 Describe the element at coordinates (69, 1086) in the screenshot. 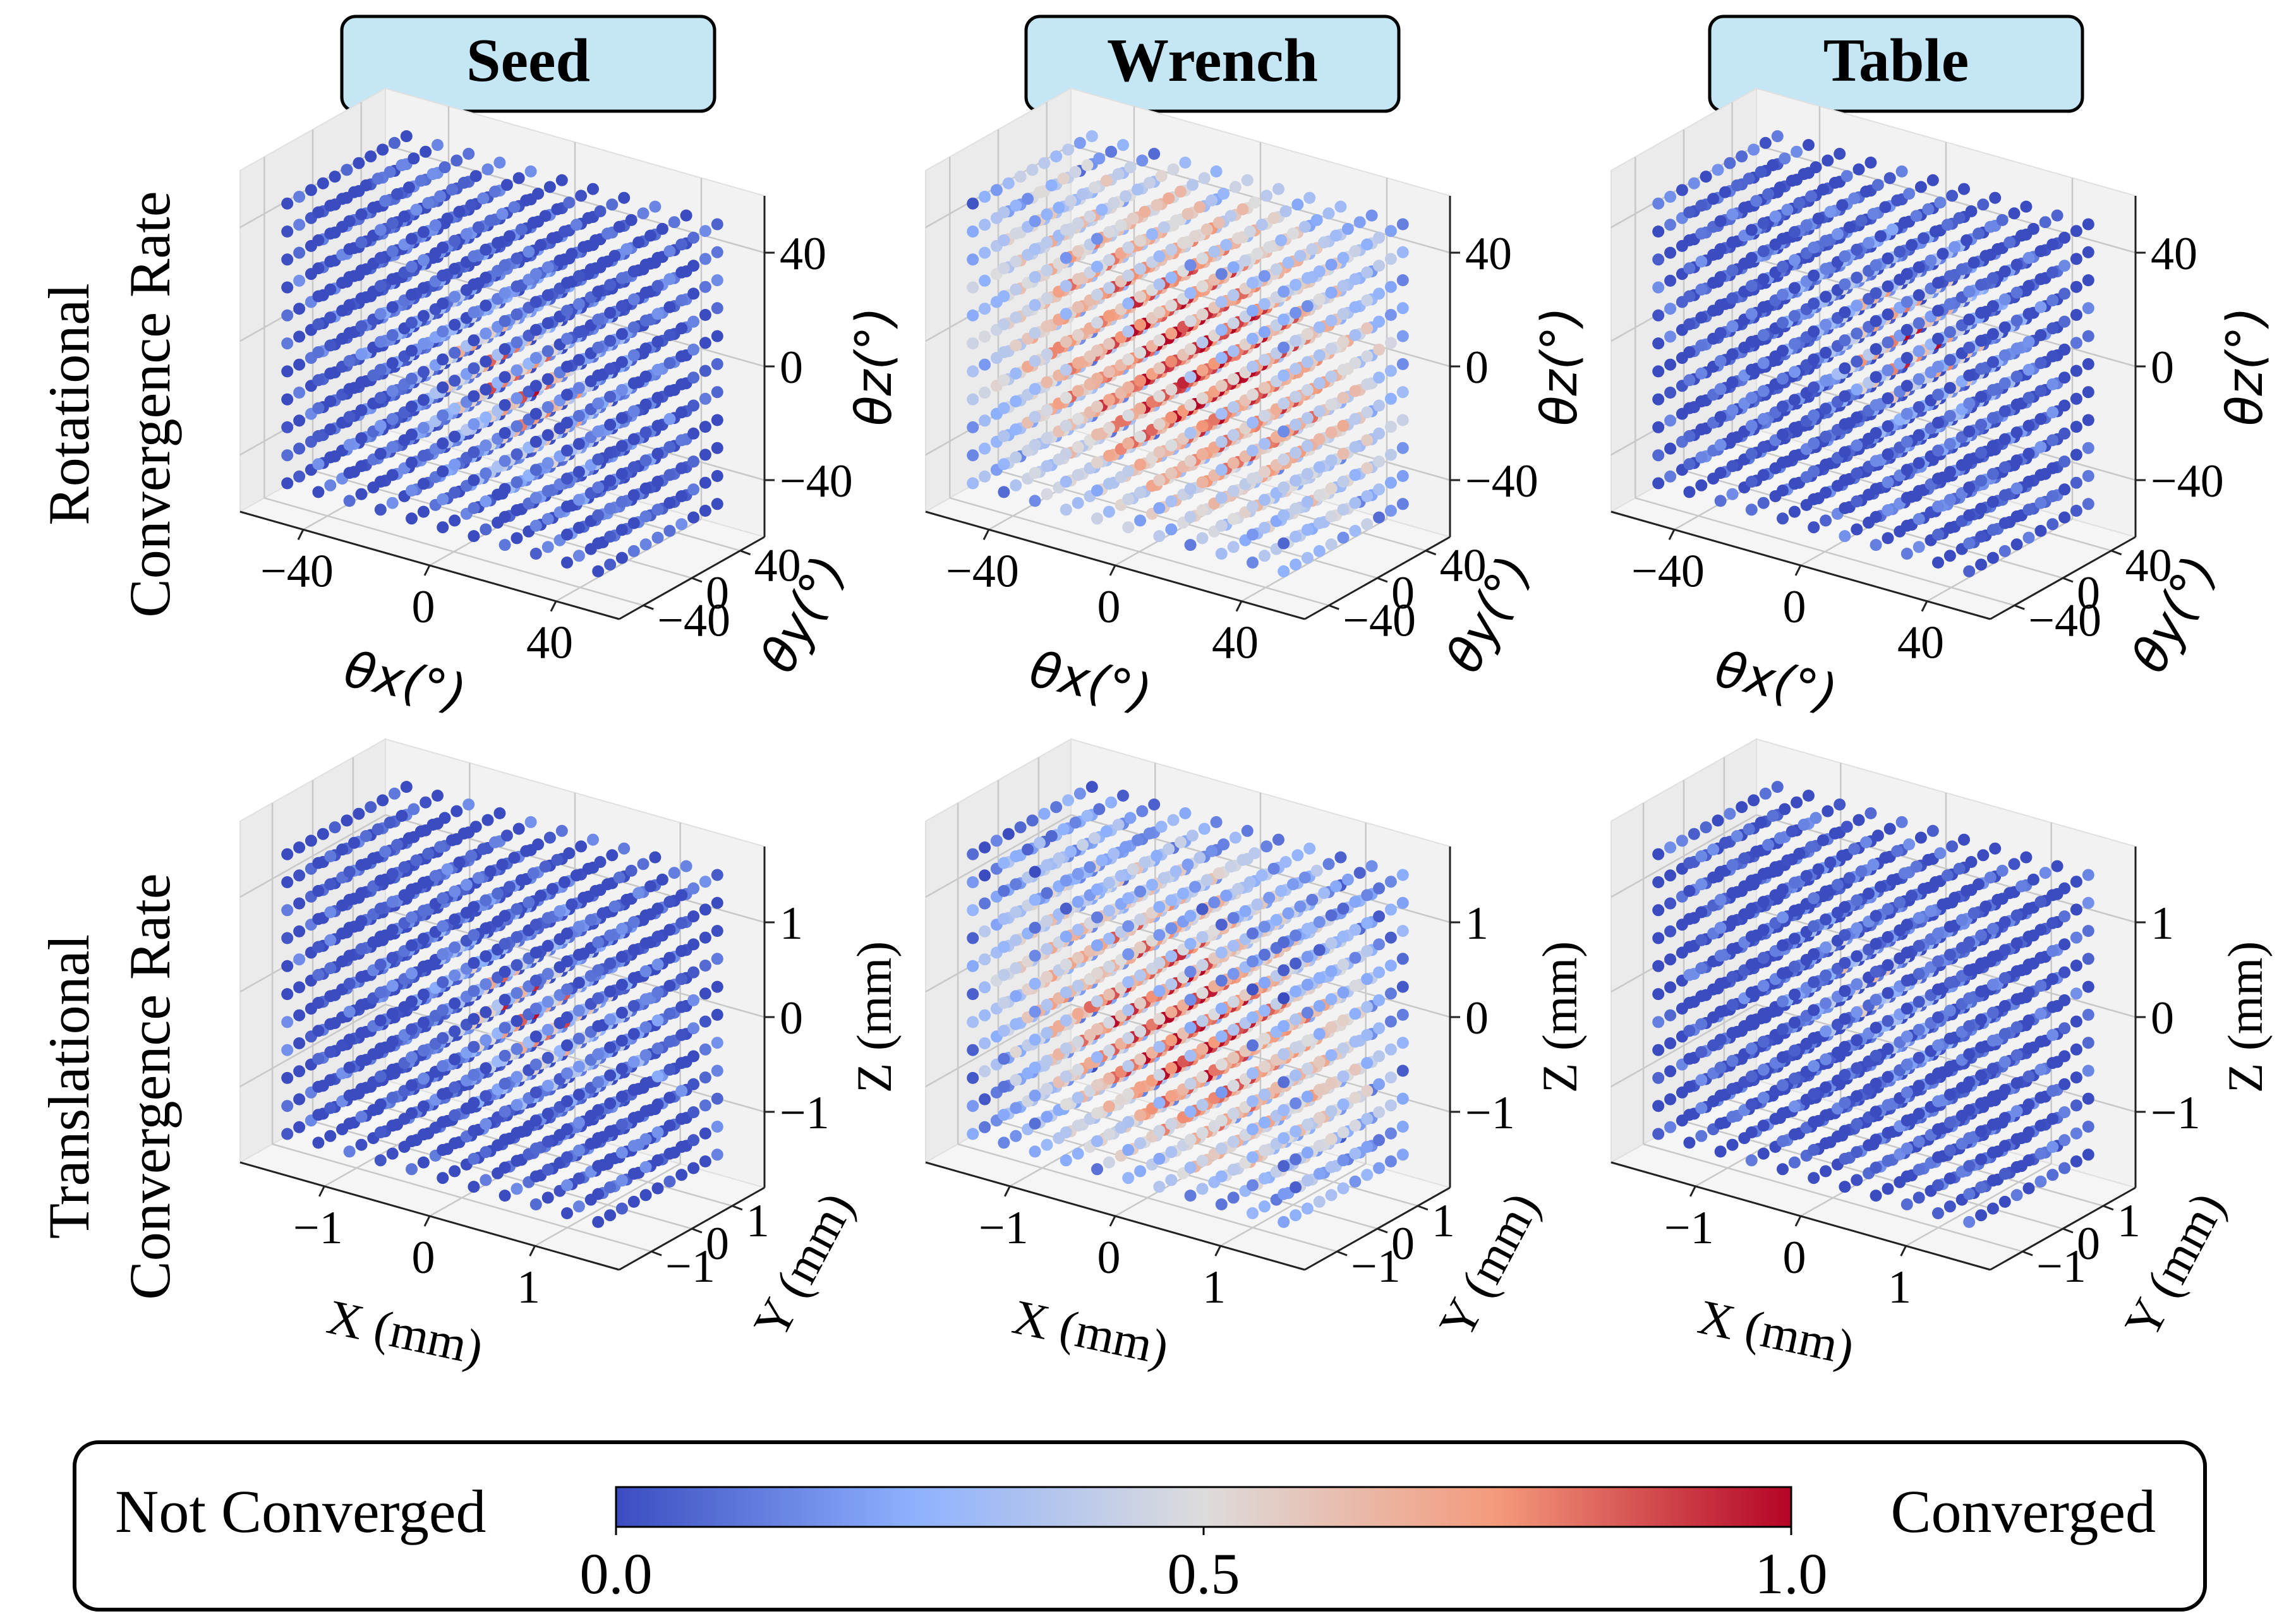

I see `row-label-translational-line1: Translational` at that location.